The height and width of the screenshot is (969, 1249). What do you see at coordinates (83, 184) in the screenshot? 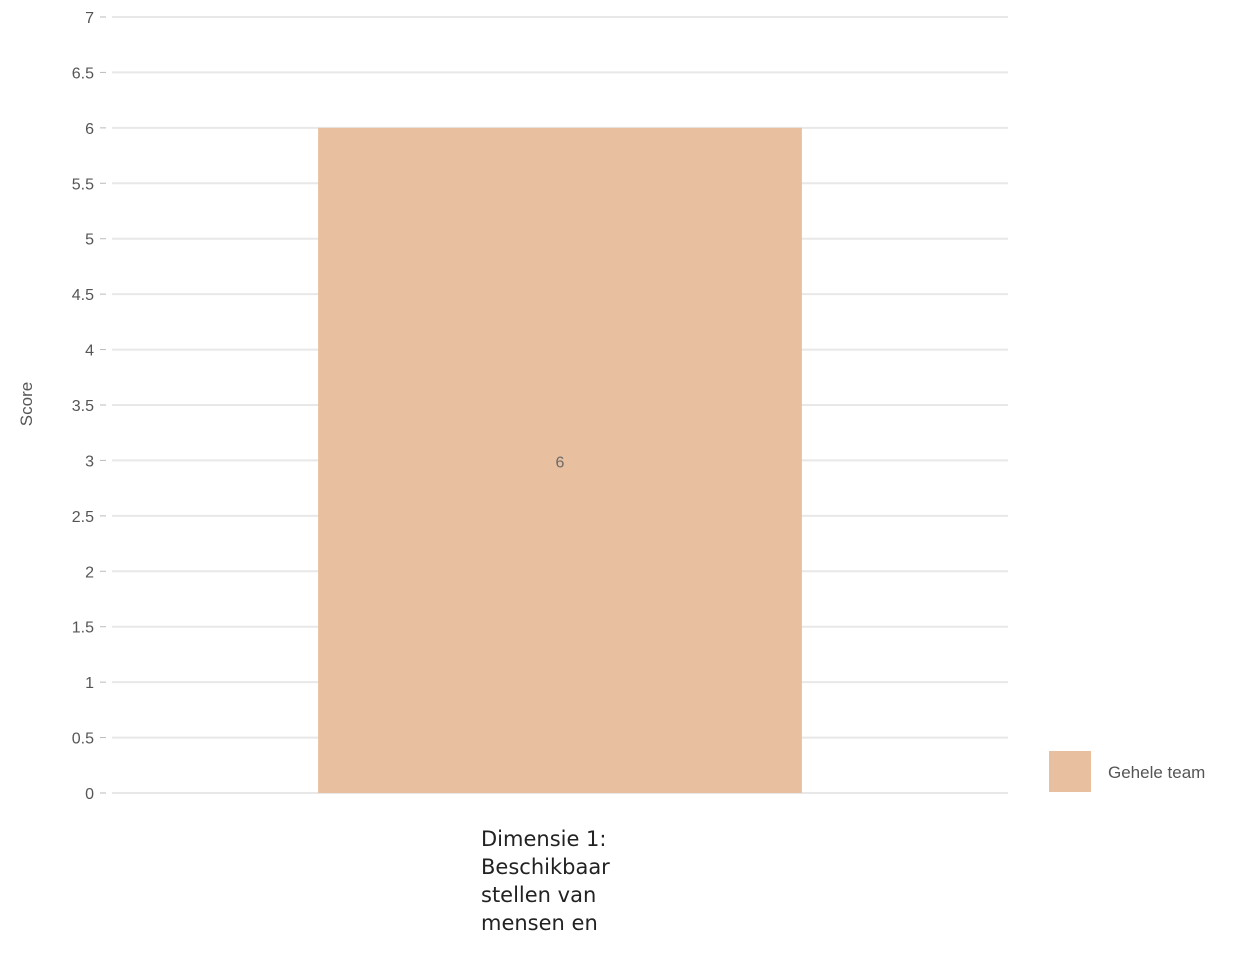
I see `y-tick-label: 5.5` at bounding box center [83, 184].